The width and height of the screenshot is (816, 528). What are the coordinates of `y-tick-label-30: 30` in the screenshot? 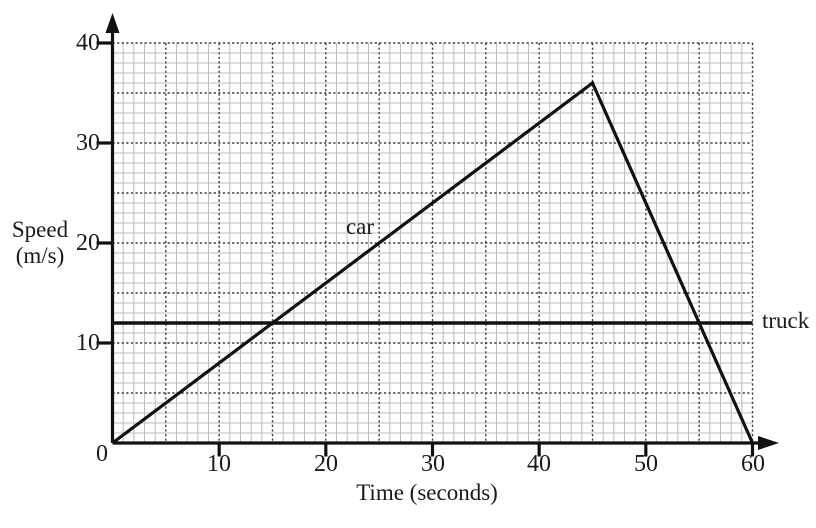 It's located at (88, 143).